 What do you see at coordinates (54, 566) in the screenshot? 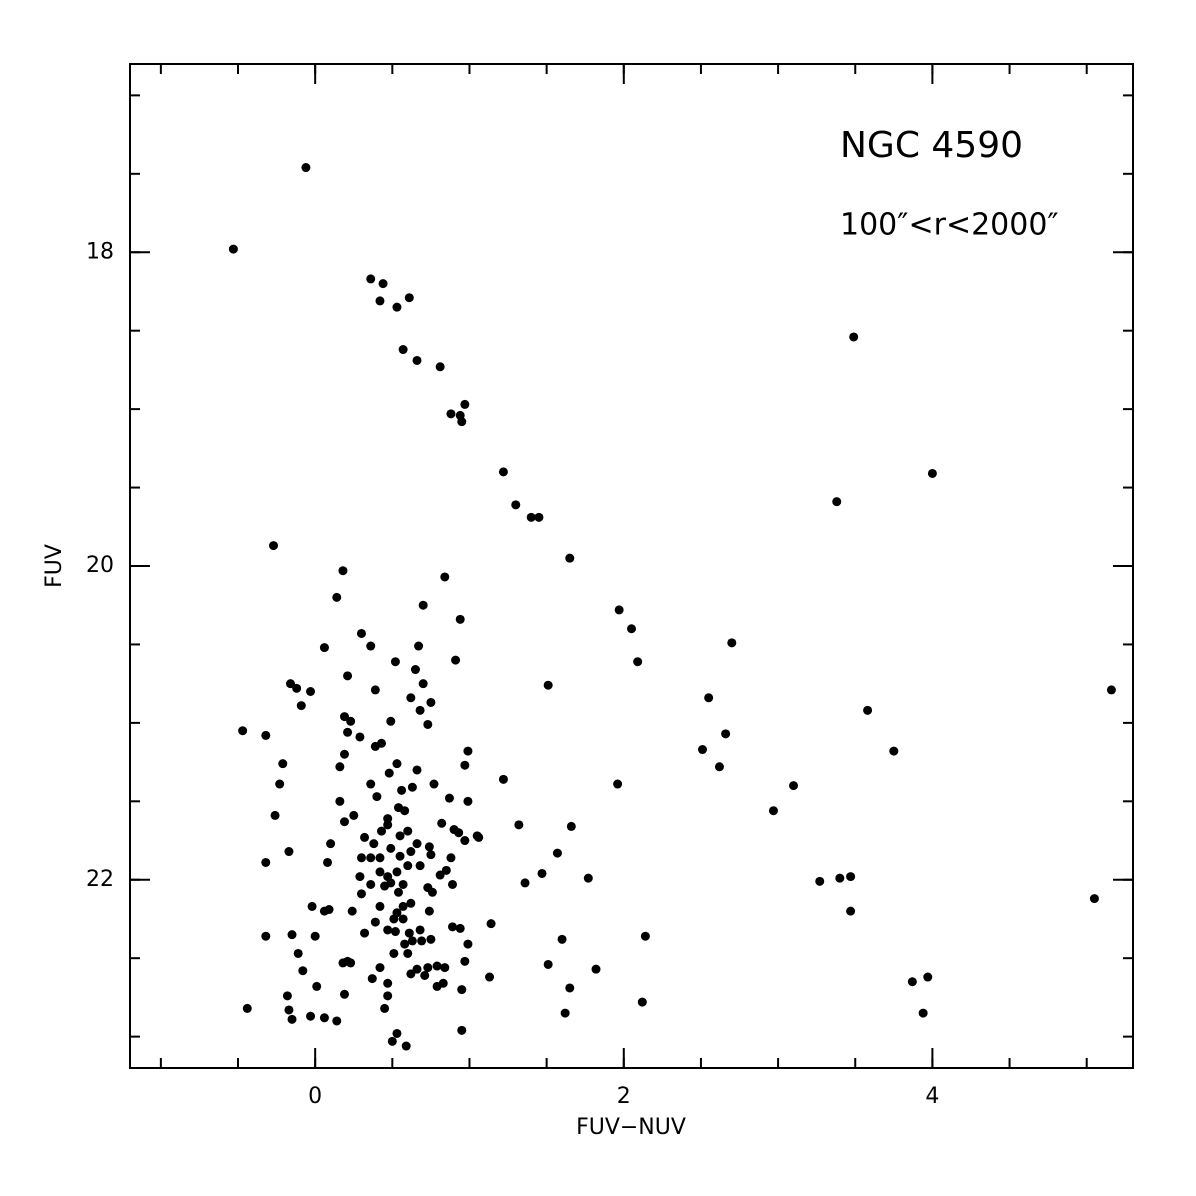
I see `y-axis-label: FUV` at bounding box center [54, 566].